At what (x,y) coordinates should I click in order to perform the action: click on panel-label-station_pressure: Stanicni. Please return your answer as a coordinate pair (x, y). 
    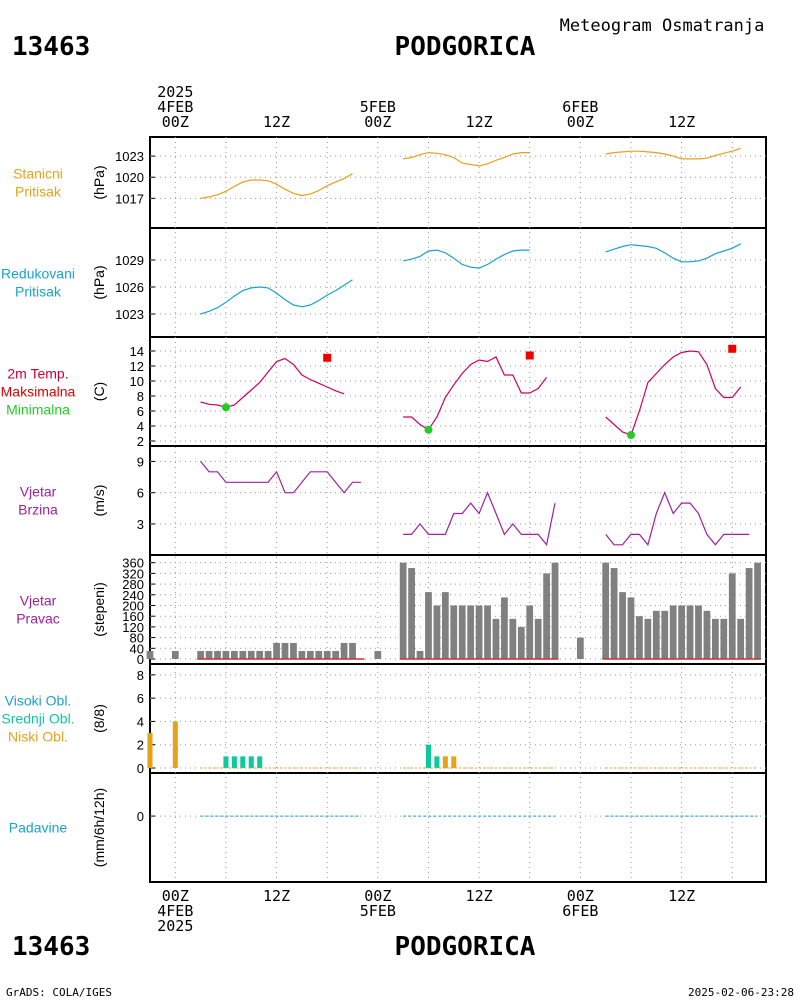
    Looking at the image, I should click on (38, 174).